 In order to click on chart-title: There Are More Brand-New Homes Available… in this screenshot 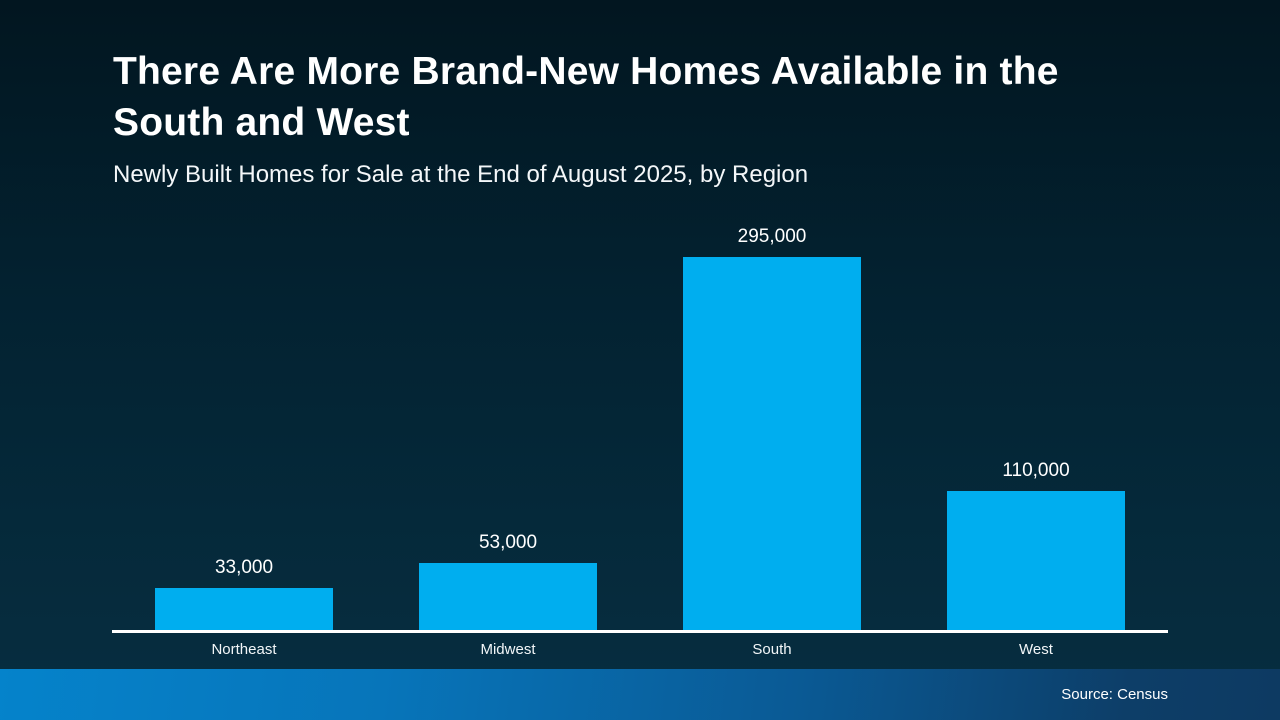, I will do `click(586, 97)`.